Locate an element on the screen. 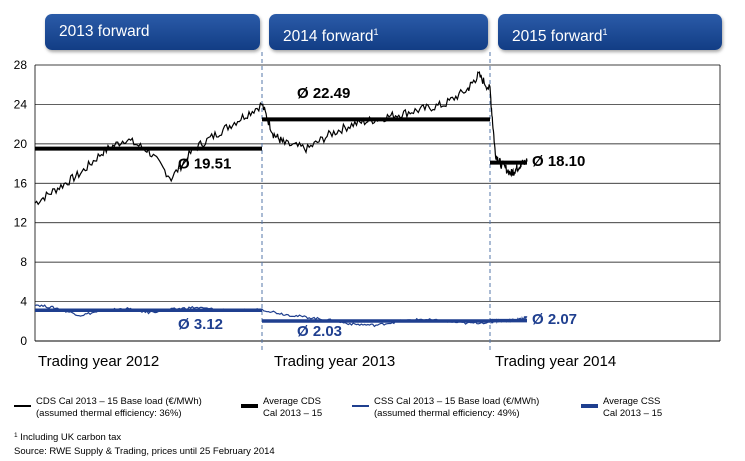 The width and height of the screenshot is (745, 461). footnote-text: Including UK carbon tax is located at coordinates (69, 437).